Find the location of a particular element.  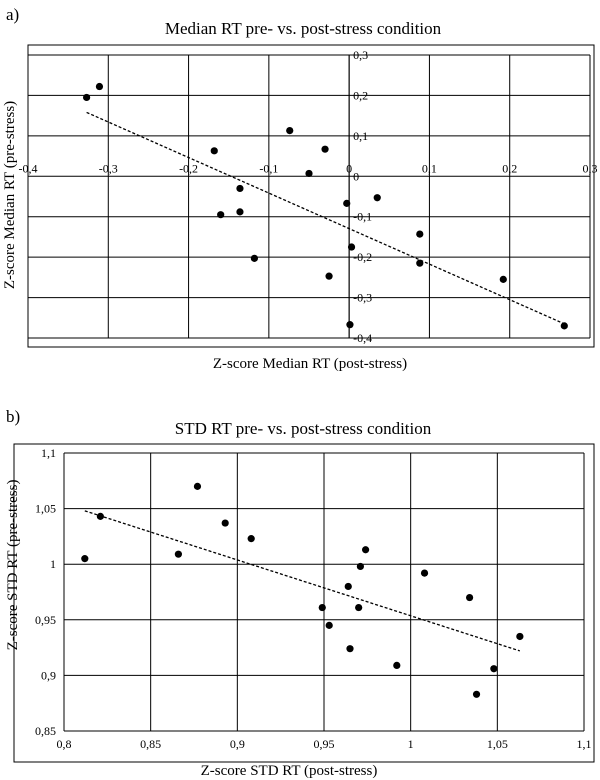

x-tick-label: -0,3 is located at coordinates (108, 168).